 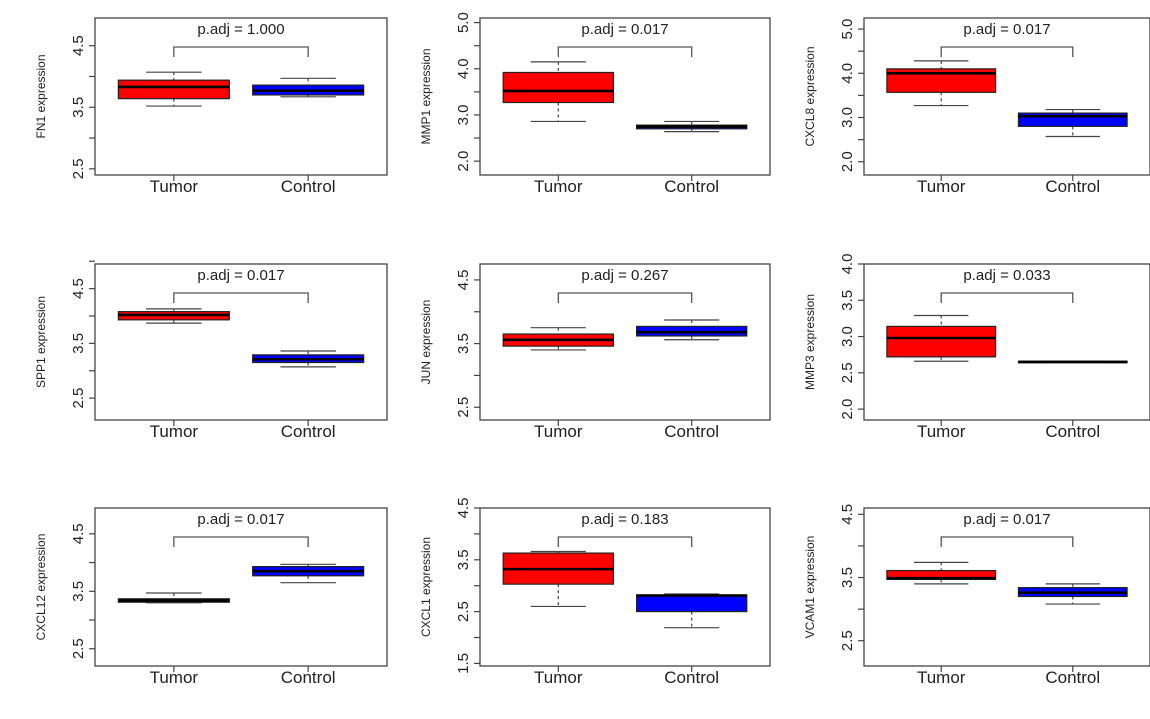 What do you see at coordinates (810, 96) in the screenshot?
I see `y-axis-label: CXCL8 expression` at bounding box center [810, 96].